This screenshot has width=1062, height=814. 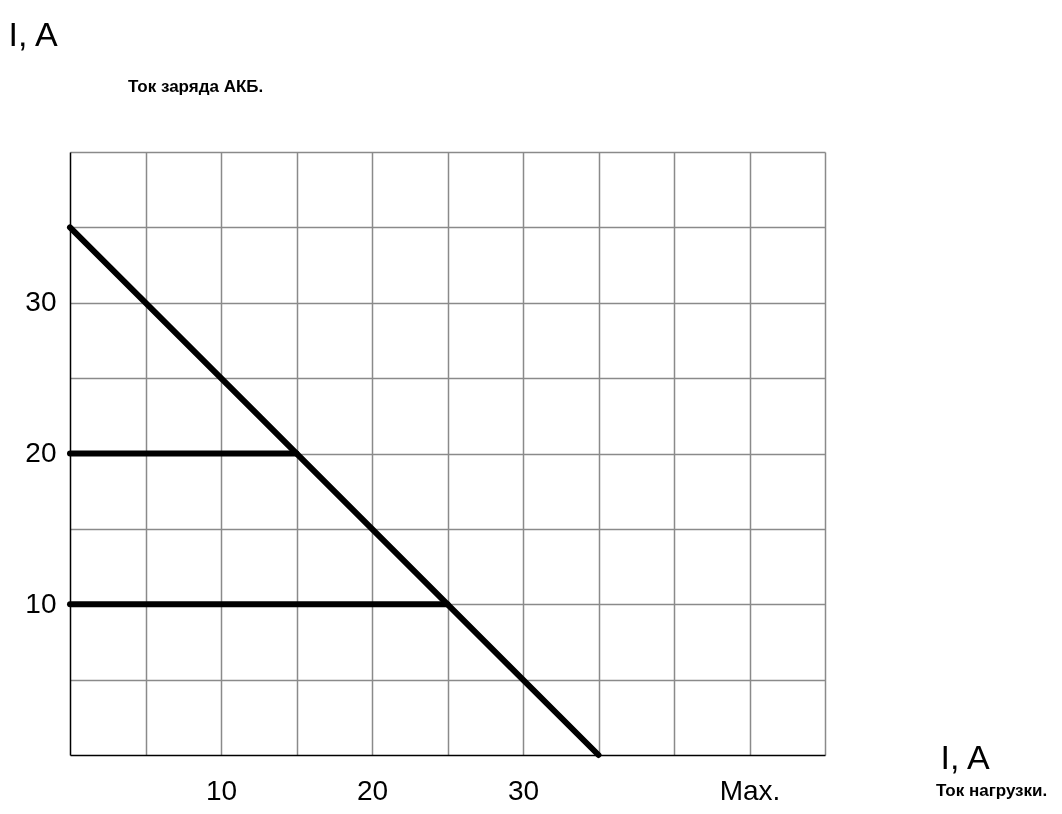 I want to click on x-tick-label: 30, so click(x=523, y=790).